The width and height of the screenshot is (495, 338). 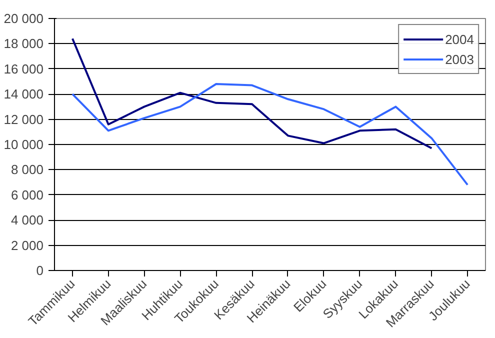 What do you see at coordinates (24, 94) in the screenshot?
I see `y-tick-label: 14 000` at bounding box center [24, 94].